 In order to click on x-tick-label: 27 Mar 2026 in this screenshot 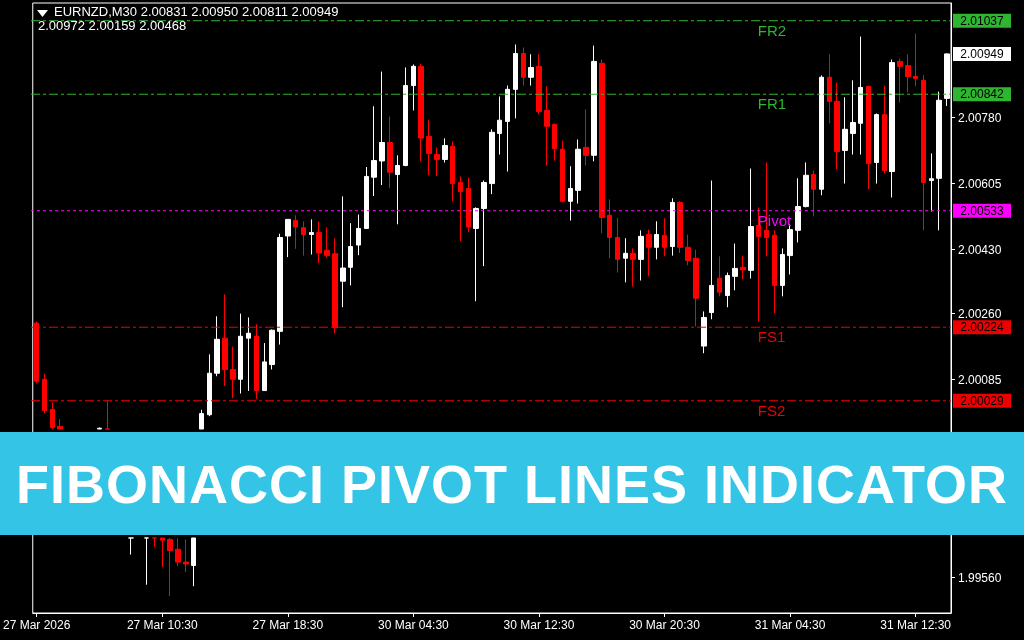, I will do `click(36, 625)`.